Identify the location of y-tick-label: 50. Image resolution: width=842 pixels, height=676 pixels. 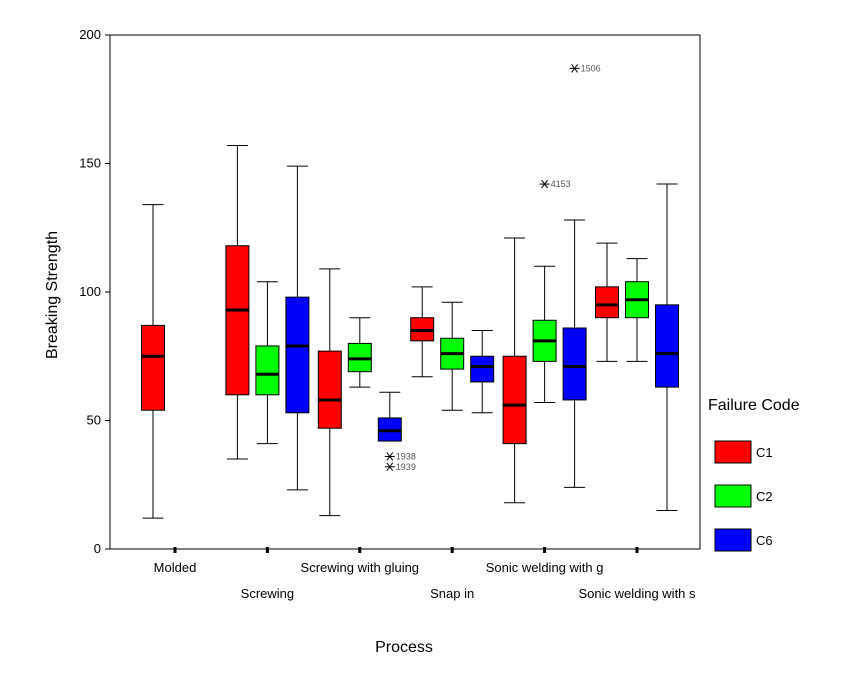
(94, 420).